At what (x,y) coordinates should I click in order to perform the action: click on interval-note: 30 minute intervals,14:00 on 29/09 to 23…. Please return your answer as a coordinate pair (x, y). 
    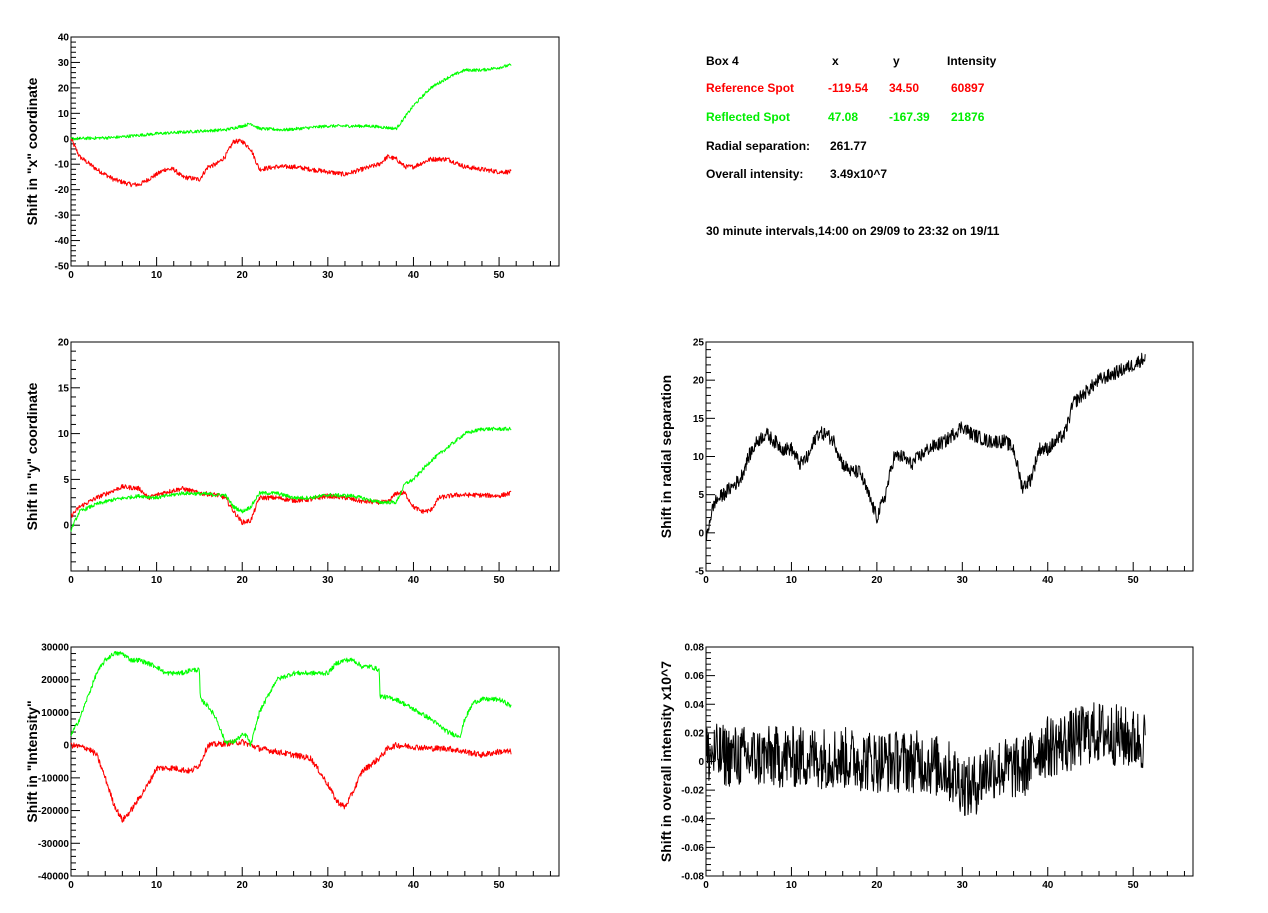
    Looking at the image, I should click on (853, 231).